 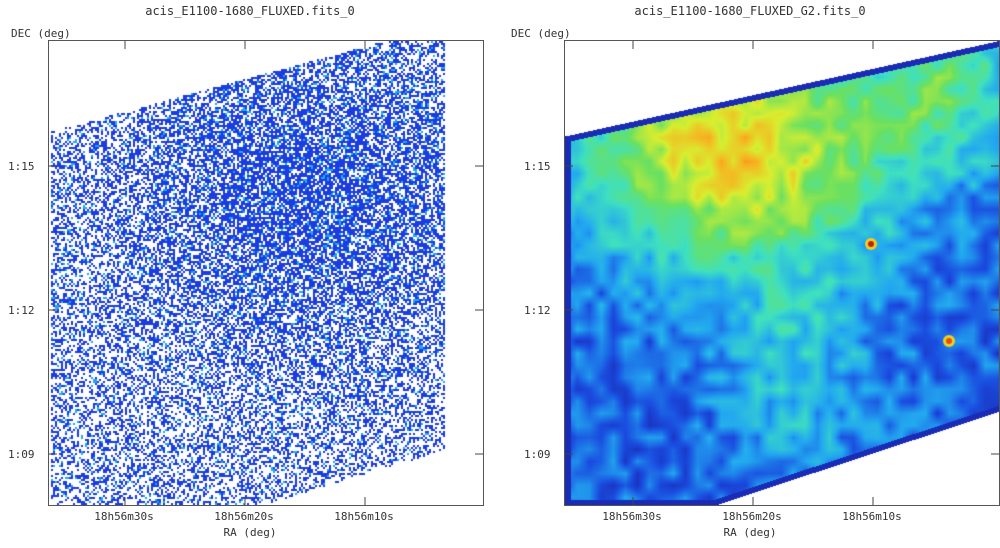 What do you see at coordinates (750, 11) in the screenshot?
I see `panel-title: acis_E1100-1680_FLUXED_G2.fits_0` at bounding box center [750, 11].